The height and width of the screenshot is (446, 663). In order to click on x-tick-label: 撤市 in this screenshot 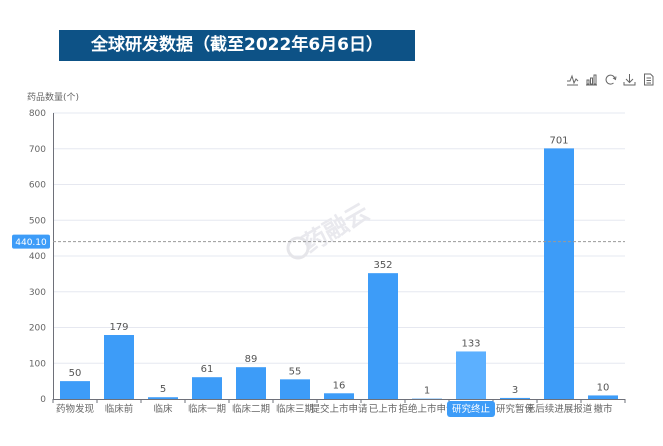, I will do `click(603, 409)`.